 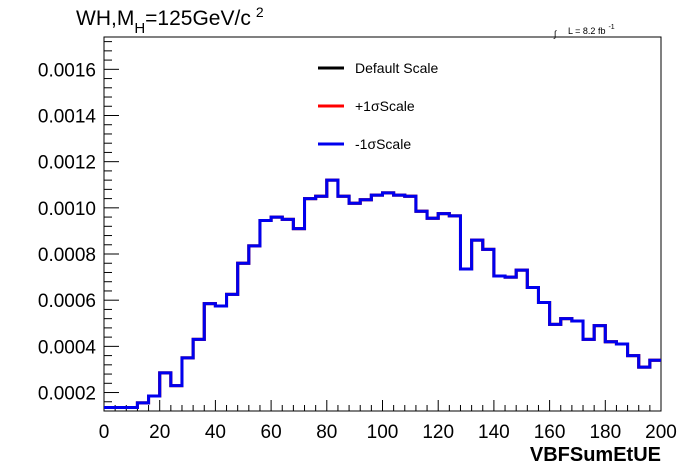 What do you see at coordinates (383, 432) in the screenshot?
I see `x-tick-label: 100` at bounding box center [383, 432].